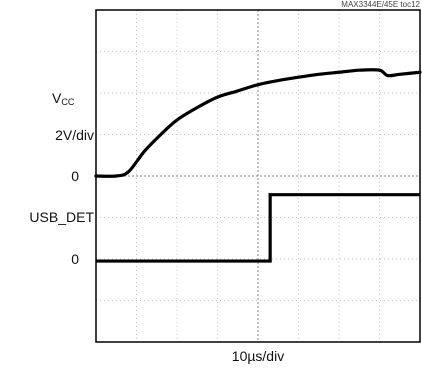  I want to click on usb-det-trace, so click(258, 228).